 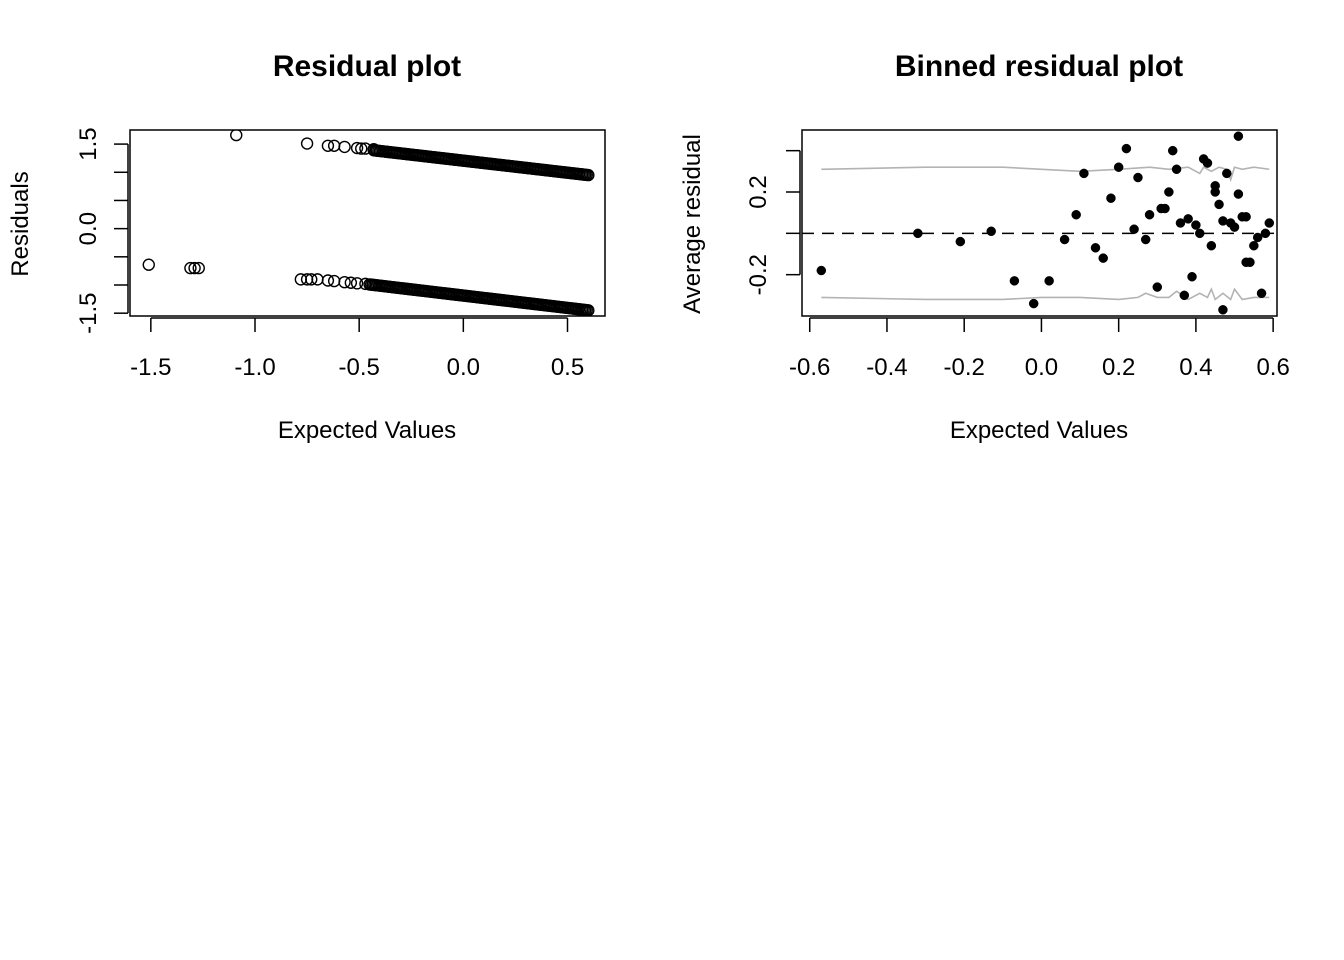 What do you see at coordinates (809, 367) in the screenshot?
I see `x-tick-label: -0.6` at bounding box center [809, 367].